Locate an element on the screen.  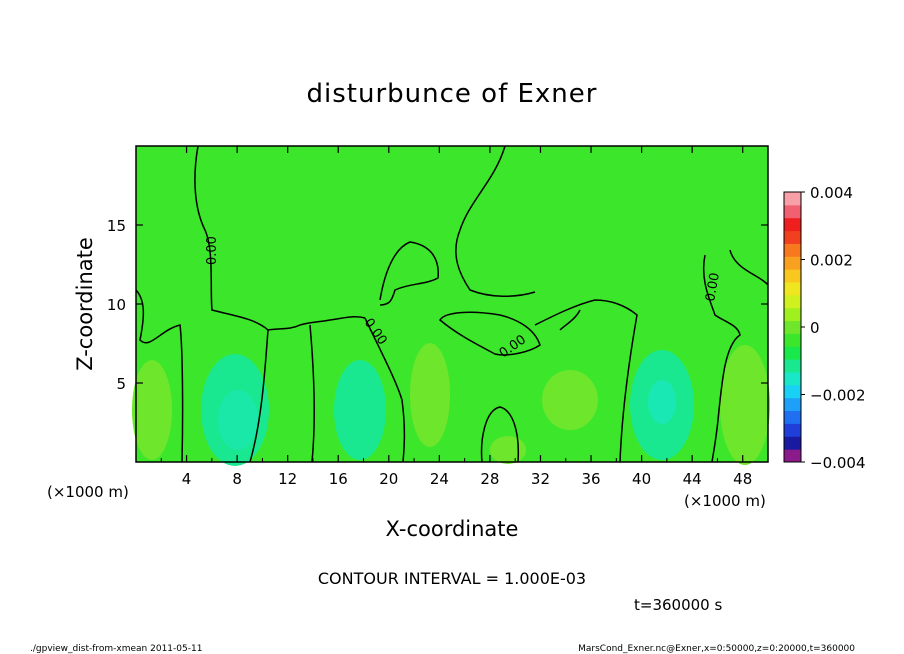
x-tick-label: 32 is located at coordinates (540, 479).